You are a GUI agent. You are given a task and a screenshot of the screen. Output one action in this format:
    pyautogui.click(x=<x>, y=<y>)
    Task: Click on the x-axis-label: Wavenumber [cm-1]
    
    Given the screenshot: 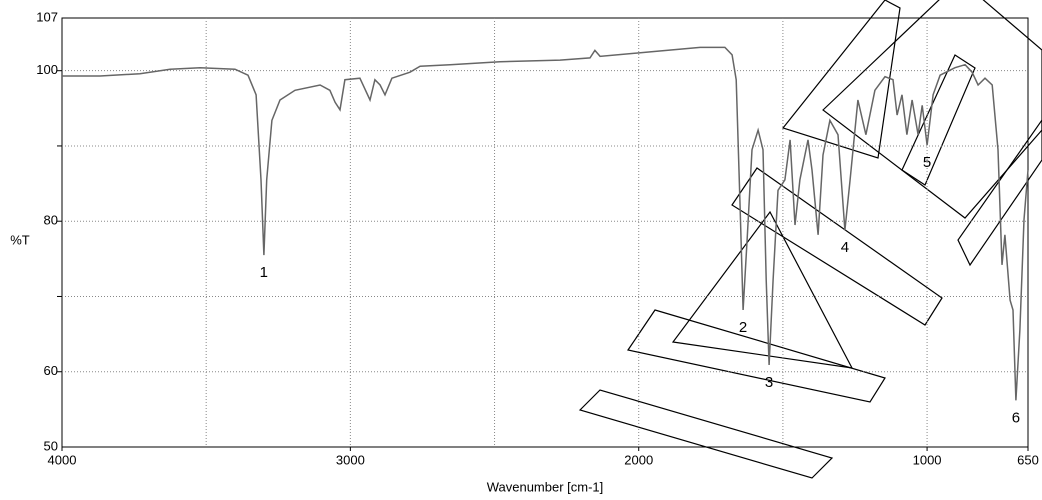 What is the action you would take?
    pyautogui.click(x=545, y=486)
    